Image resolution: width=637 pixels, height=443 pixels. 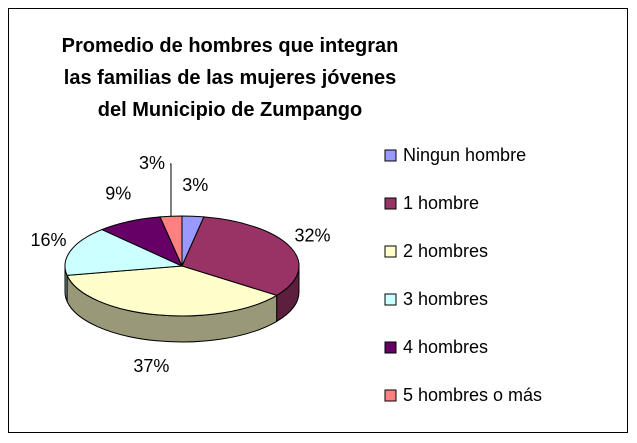 I want to click on leader-line, so click(x=171, y=190).